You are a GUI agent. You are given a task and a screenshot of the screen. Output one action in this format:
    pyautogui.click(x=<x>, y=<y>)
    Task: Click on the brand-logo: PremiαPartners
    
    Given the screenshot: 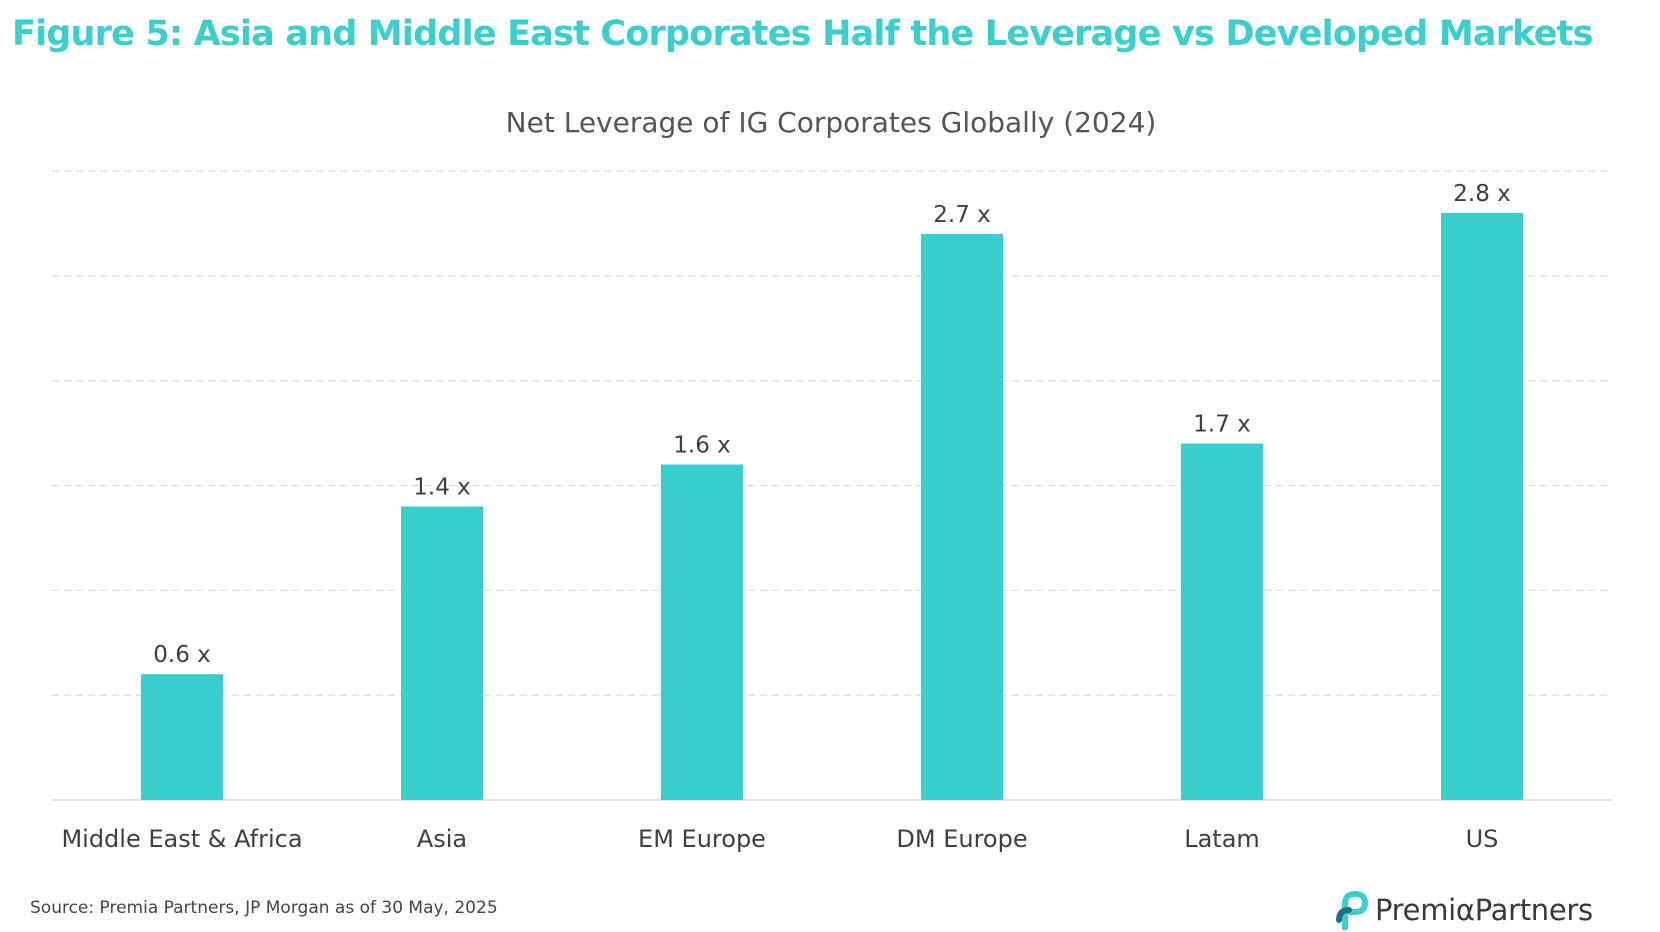 What is the action you would take?
    pyautogui.click(x=1464, y=910)
    